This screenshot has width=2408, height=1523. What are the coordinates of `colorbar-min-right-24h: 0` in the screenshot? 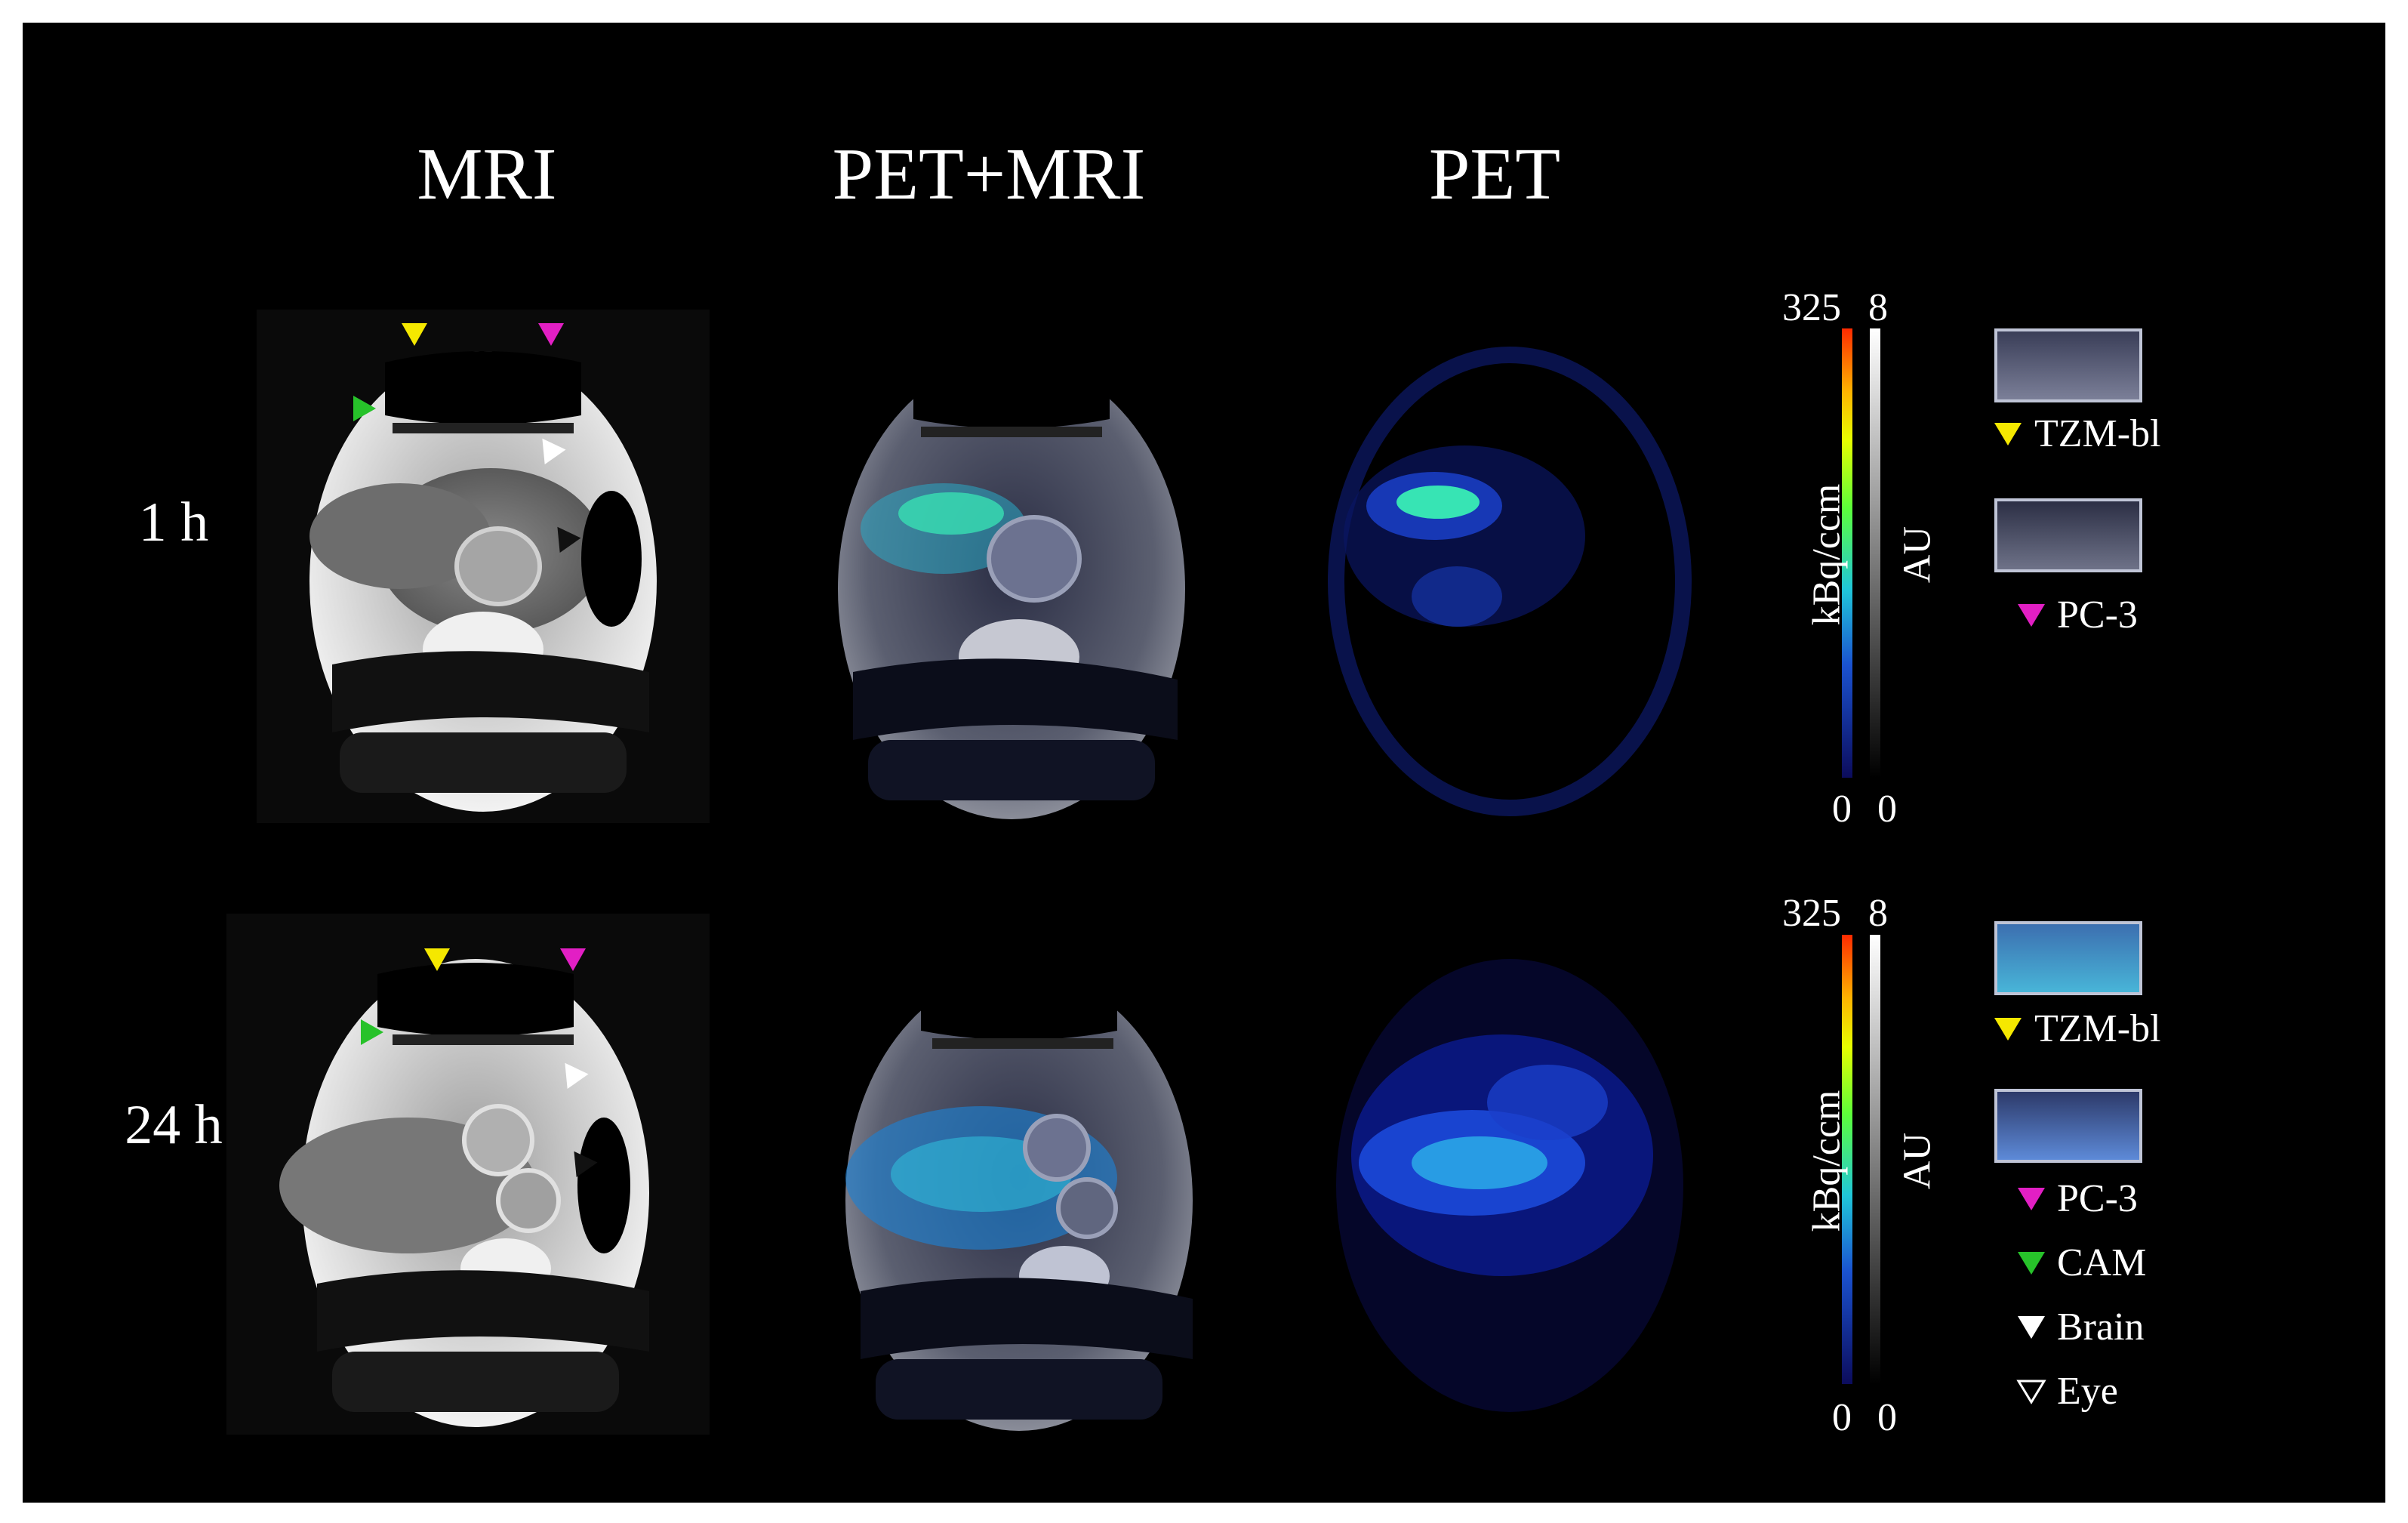 It's located at (1887, 1417).